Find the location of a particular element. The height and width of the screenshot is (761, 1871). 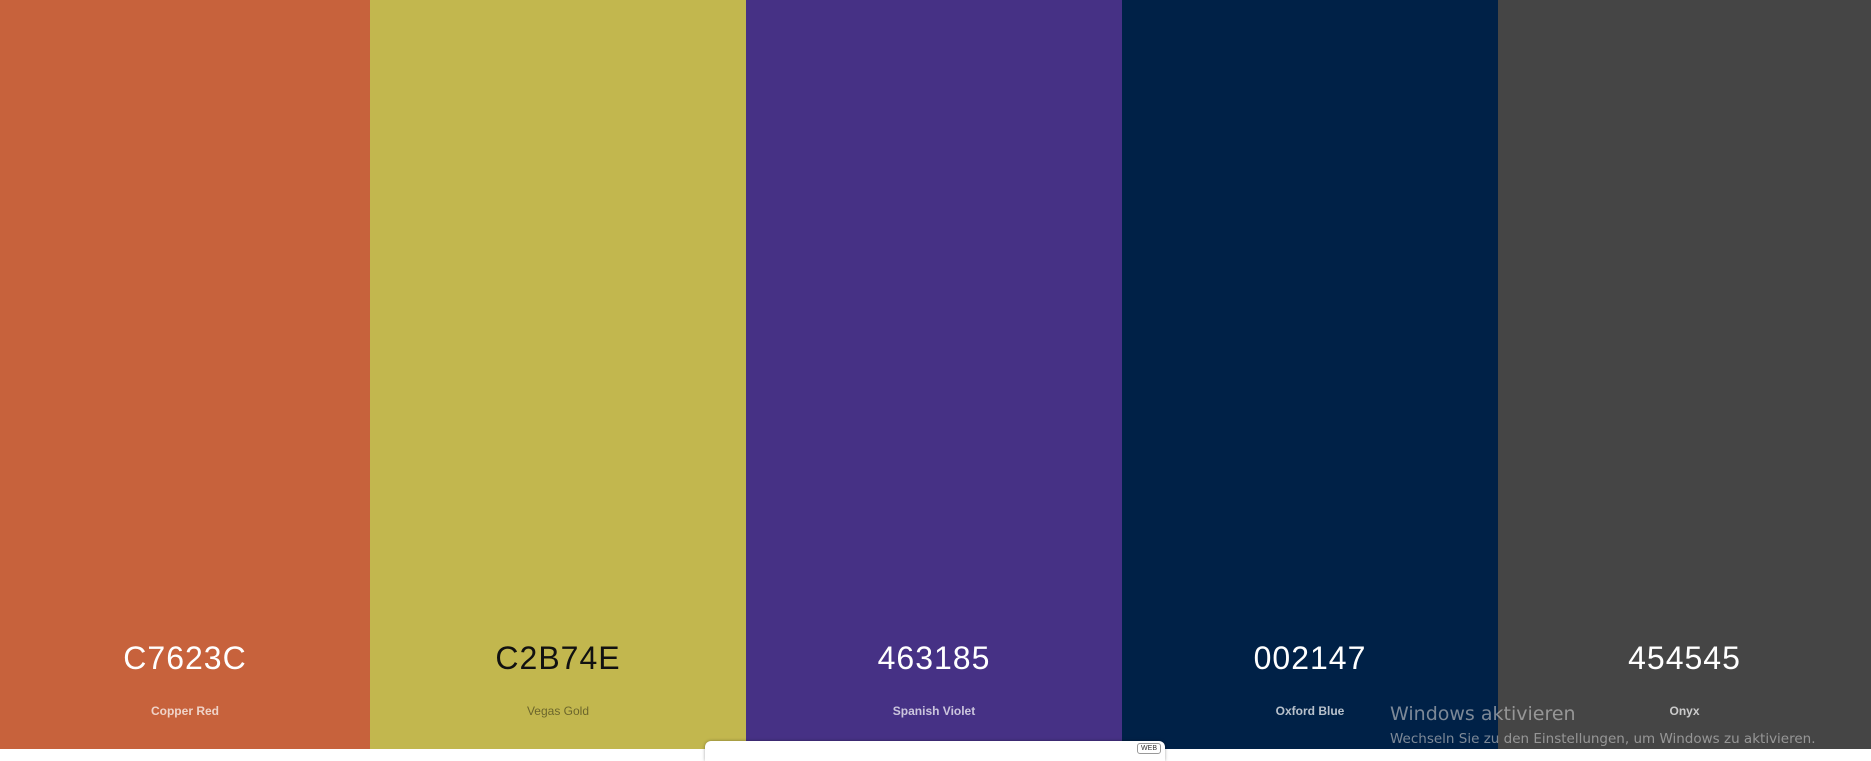

hex-code: C7623C is located at coordinates (185, 658).